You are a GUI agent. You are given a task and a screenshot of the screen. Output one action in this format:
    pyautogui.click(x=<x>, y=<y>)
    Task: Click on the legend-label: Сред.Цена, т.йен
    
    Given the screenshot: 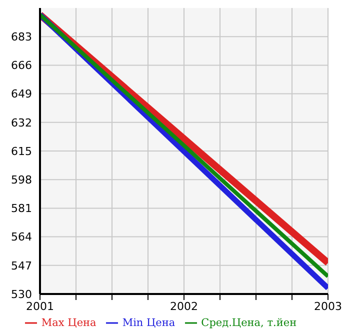 What is the action you would take?
    pyautogui.click(x=249, y=323)
    